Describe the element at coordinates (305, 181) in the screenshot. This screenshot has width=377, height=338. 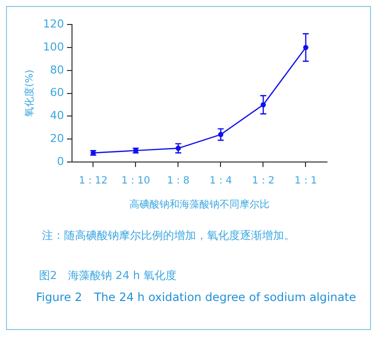
I see `x-tick-label: 1` at that location.